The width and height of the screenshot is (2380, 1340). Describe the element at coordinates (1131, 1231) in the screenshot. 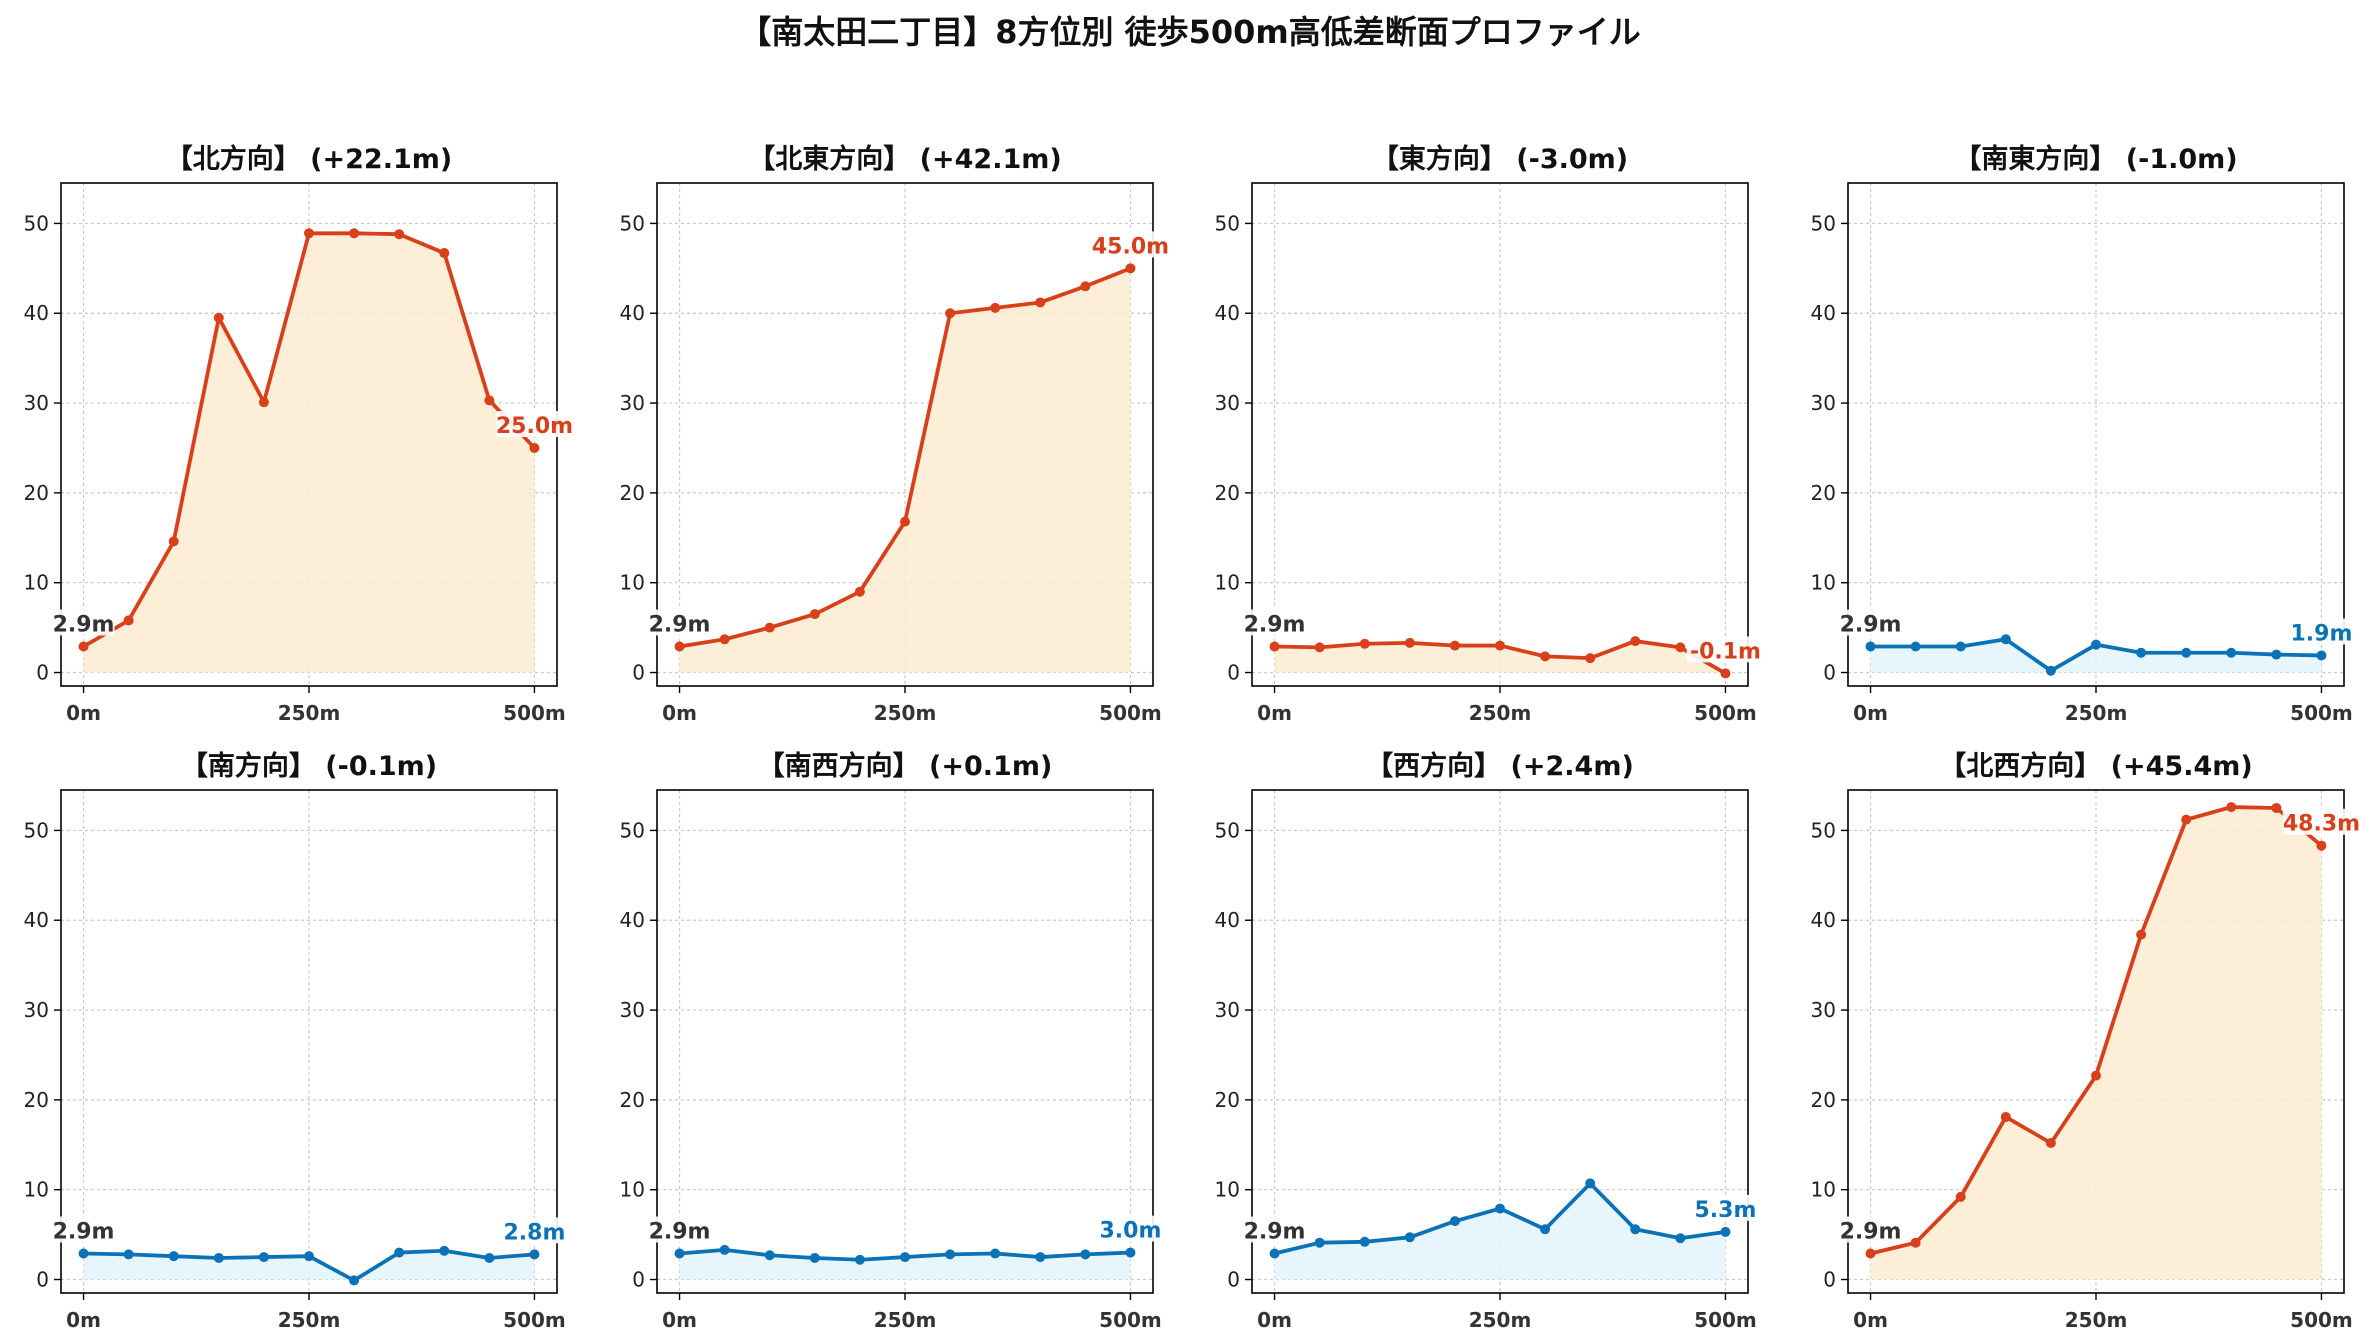

I see `end-label: 3.0m` at that location.